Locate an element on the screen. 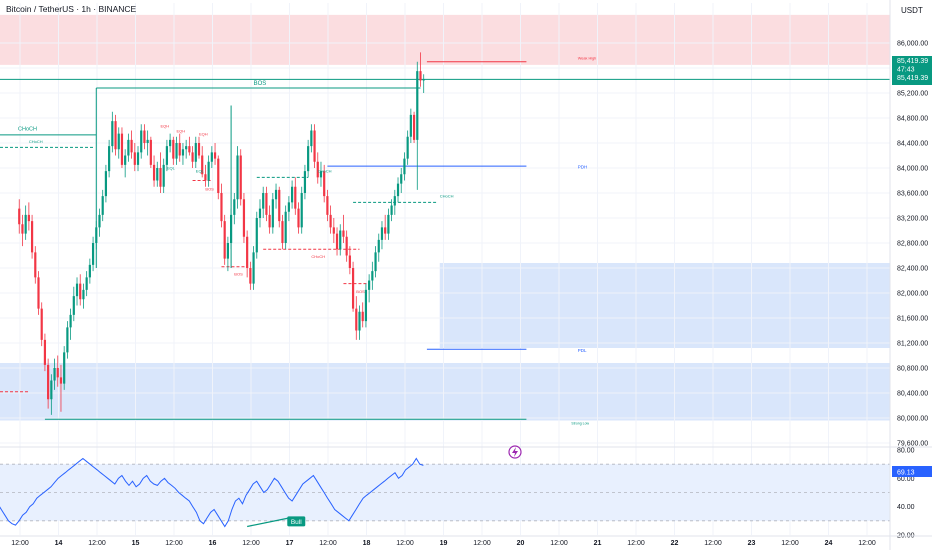 The image size is (932, 550). supply-zone is located at coordinates (445, 39).